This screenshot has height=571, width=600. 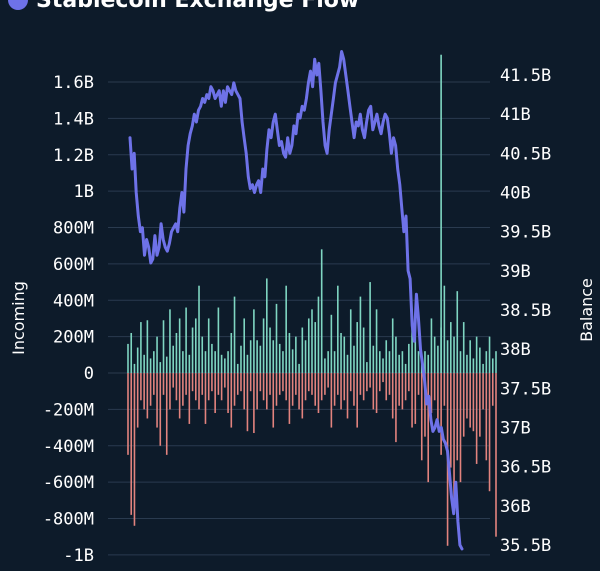 What do you see at coordinates (525, 389) in the screenshot?
I see `right-tick-label: 37.5B` at bounding box center [525, 389].